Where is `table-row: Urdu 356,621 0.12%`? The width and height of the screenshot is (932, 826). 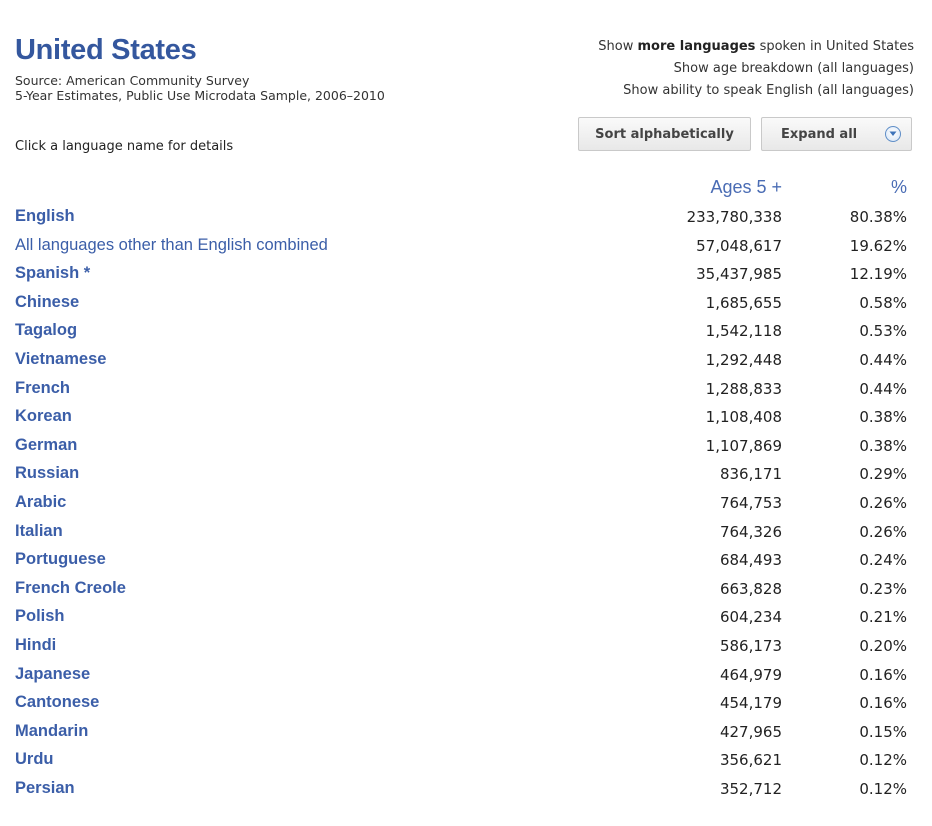
table-row: Urdu 356,621 0.12% is located at coordinates (466, 760).